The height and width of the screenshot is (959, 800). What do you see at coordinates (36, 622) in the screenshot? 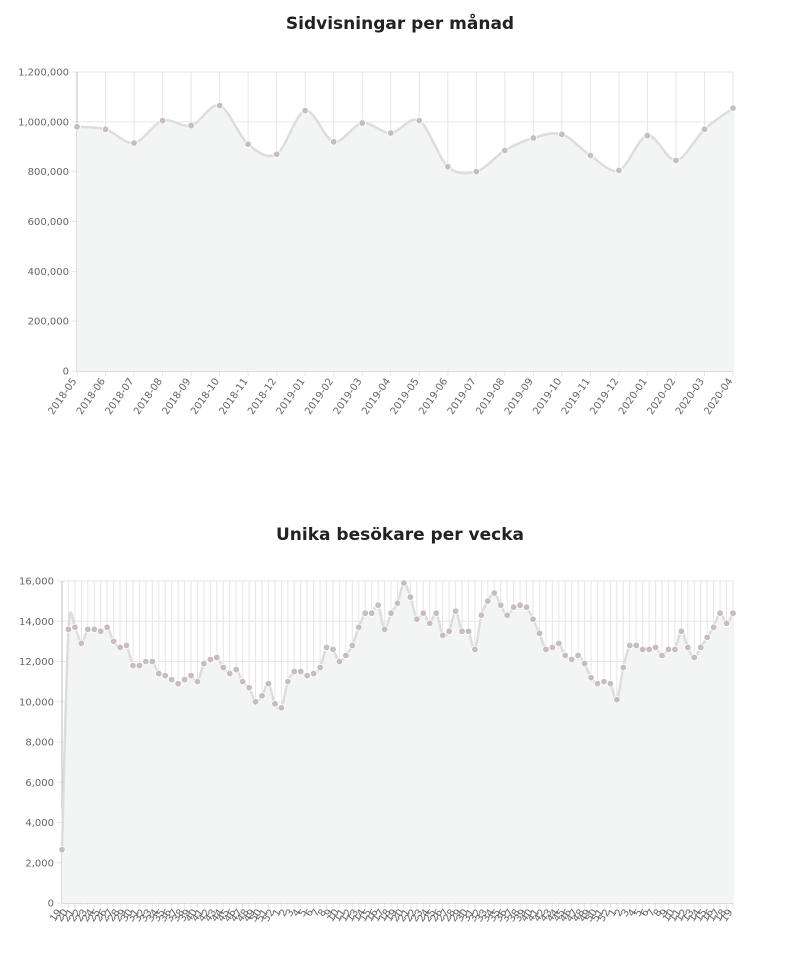
I see `y-tick-label: 14,000` at bounding box center [36, 622].